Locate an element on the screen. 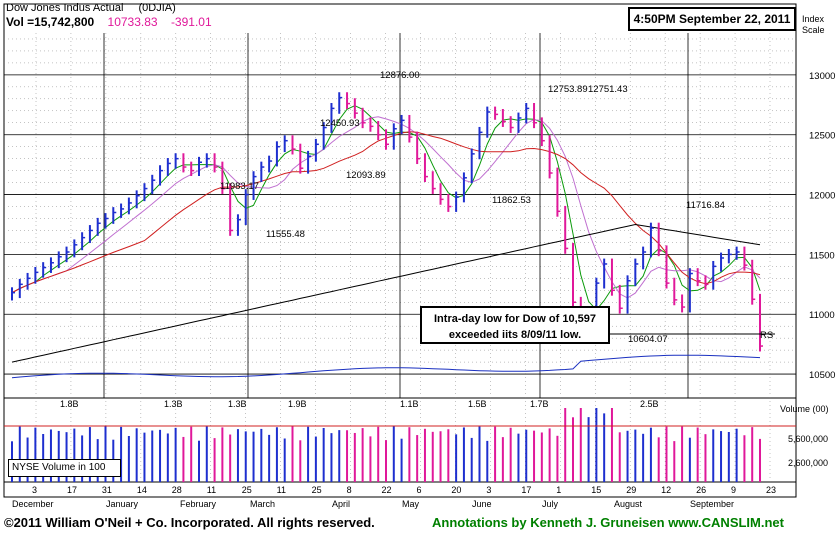  date-tick-label: 14 is located at coordinates (142, 490).